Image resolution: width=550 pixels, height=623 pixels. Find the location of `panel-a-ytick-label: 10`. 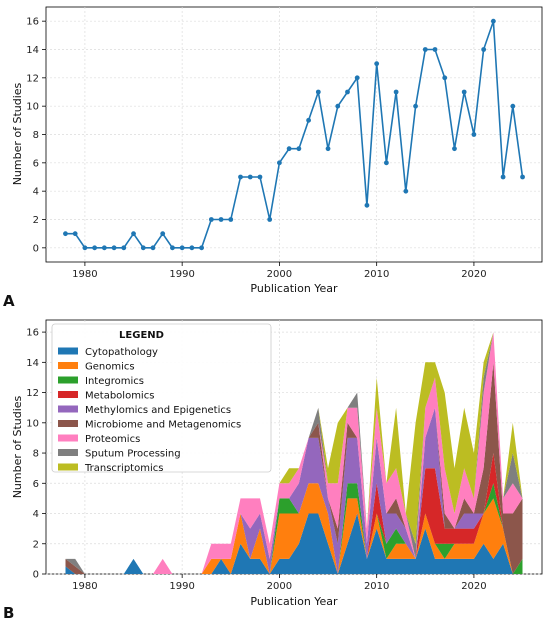

panel-a-ytick-label: 10 is located at coordinates (32, 107).